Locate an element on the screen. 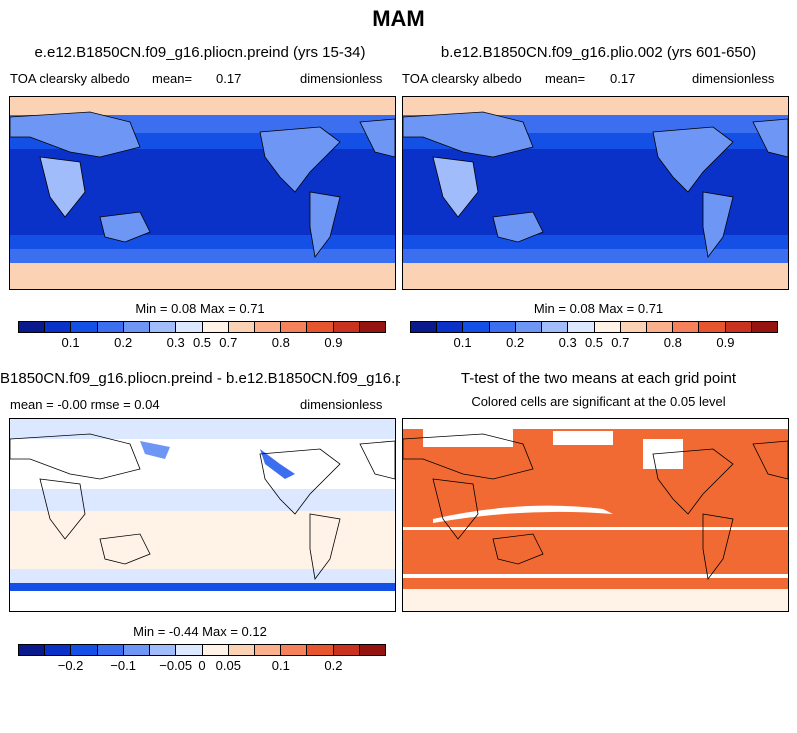 This screenshot has width=797, height=733. panel1-map-svg is located at coordinates (202, 193).